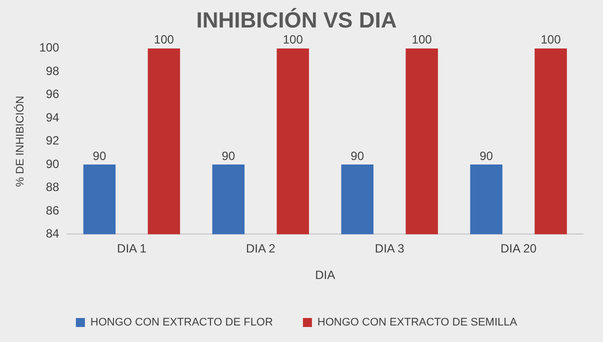 Image resolution: width=603 pixels, height=342 pixels. I want to click on y-tick-label: 90, so click(53, 163).